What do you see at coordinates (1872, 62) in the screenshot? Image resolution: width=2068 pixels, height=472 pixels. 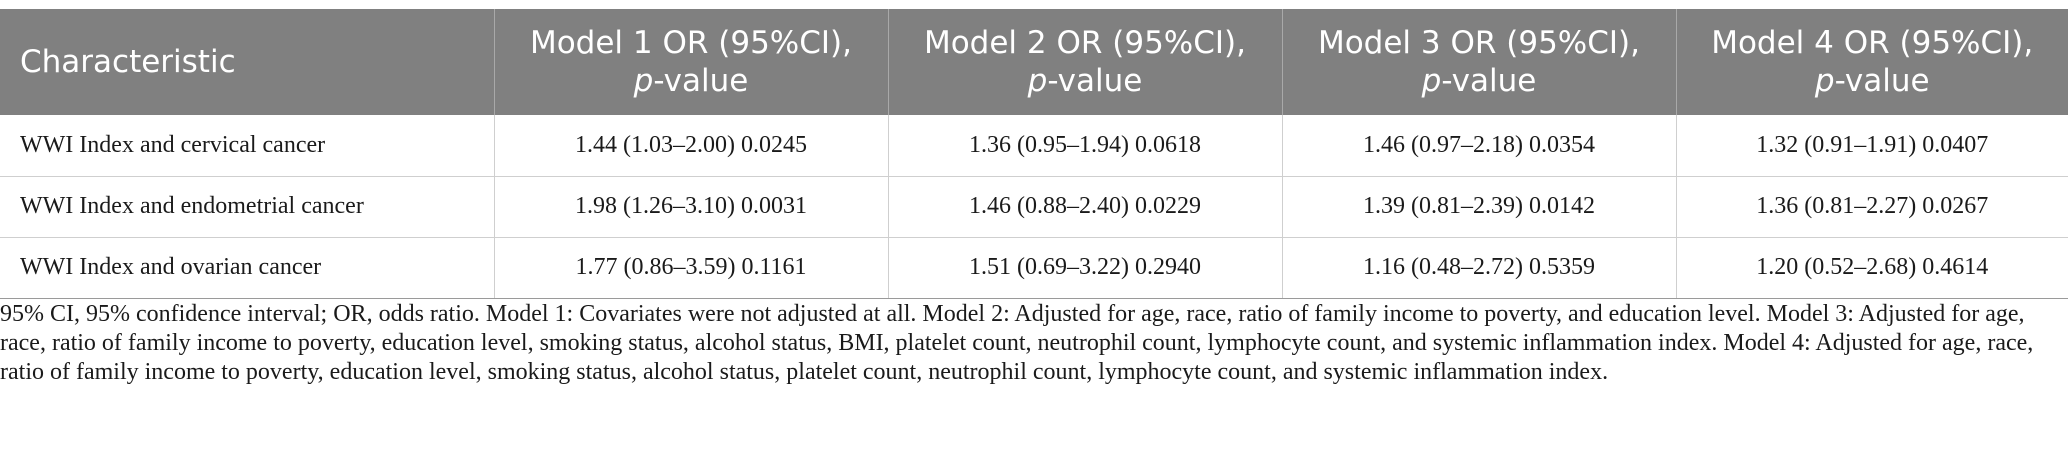 I see `header-model-4: Model 4 OR (95%CI), p-value` at bounding box center [1872, 62].